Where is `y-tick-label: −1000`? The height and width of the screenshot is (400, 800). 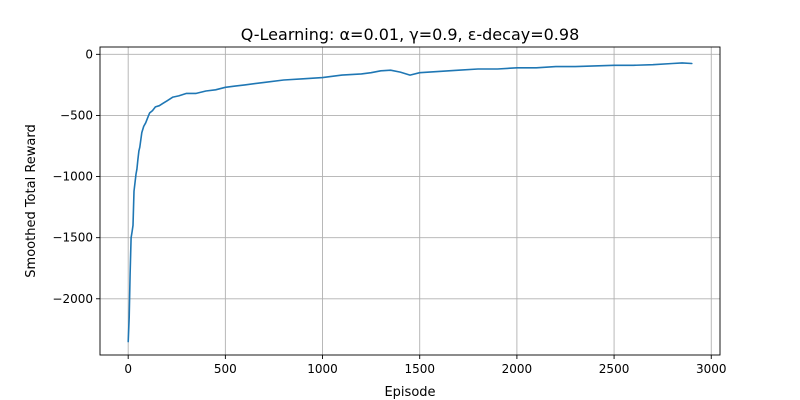 y-tick-label: −1000 is located at coordinates (72, 177).